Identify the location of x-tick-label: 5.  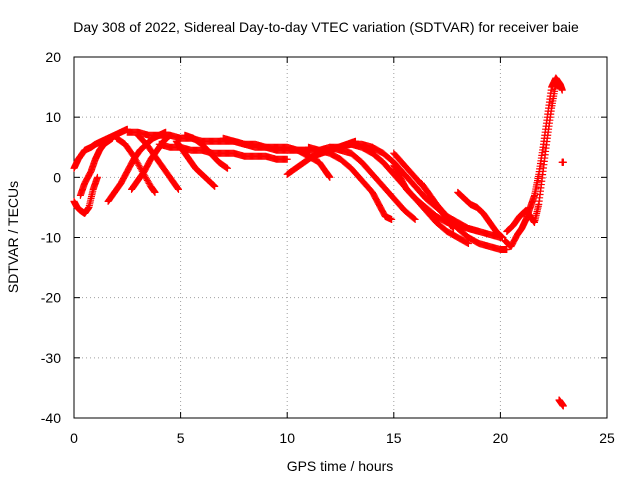
(181, 438).